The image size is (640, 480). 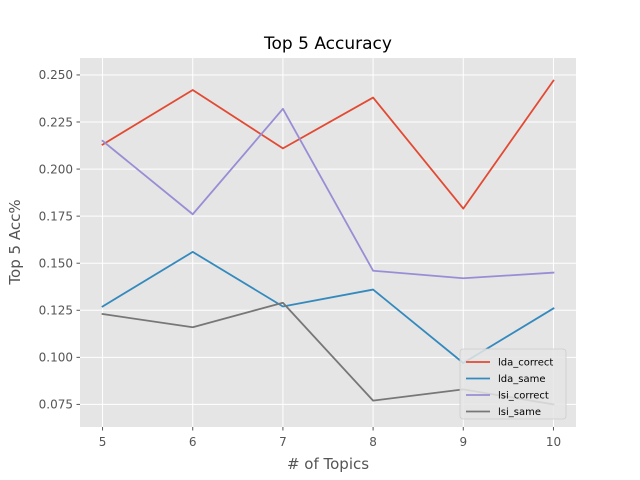 What do you see at coordinates (463, 442) in the screenshot?
I see `x-tick-label: 9` at bounding box center [463, 442].